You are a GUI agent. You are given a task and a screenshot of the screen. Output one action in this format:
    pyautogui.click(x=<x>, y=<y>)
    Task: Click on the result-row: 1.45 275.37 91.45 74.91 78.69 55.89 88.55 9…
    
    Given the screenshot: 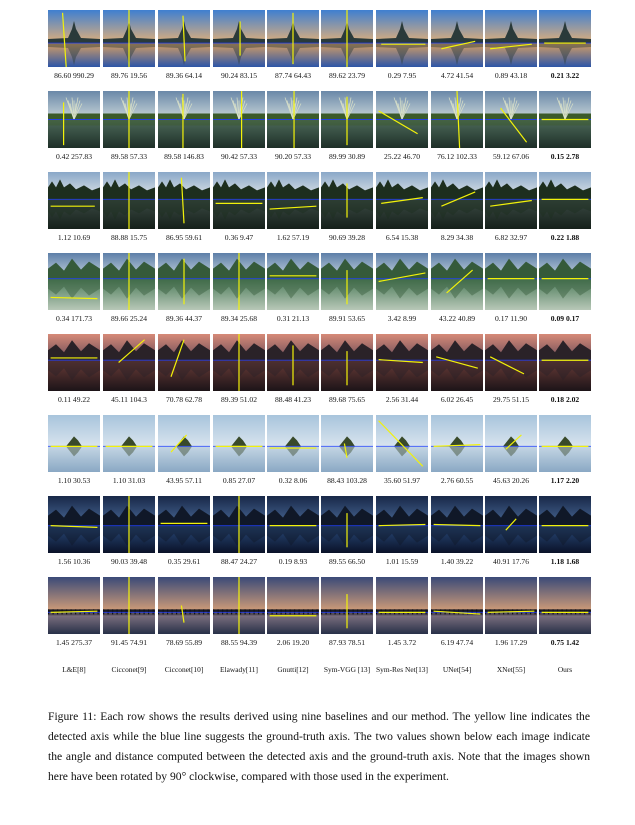 What is the action you would take?
    pyautogui.click(x=320, y=617)
    